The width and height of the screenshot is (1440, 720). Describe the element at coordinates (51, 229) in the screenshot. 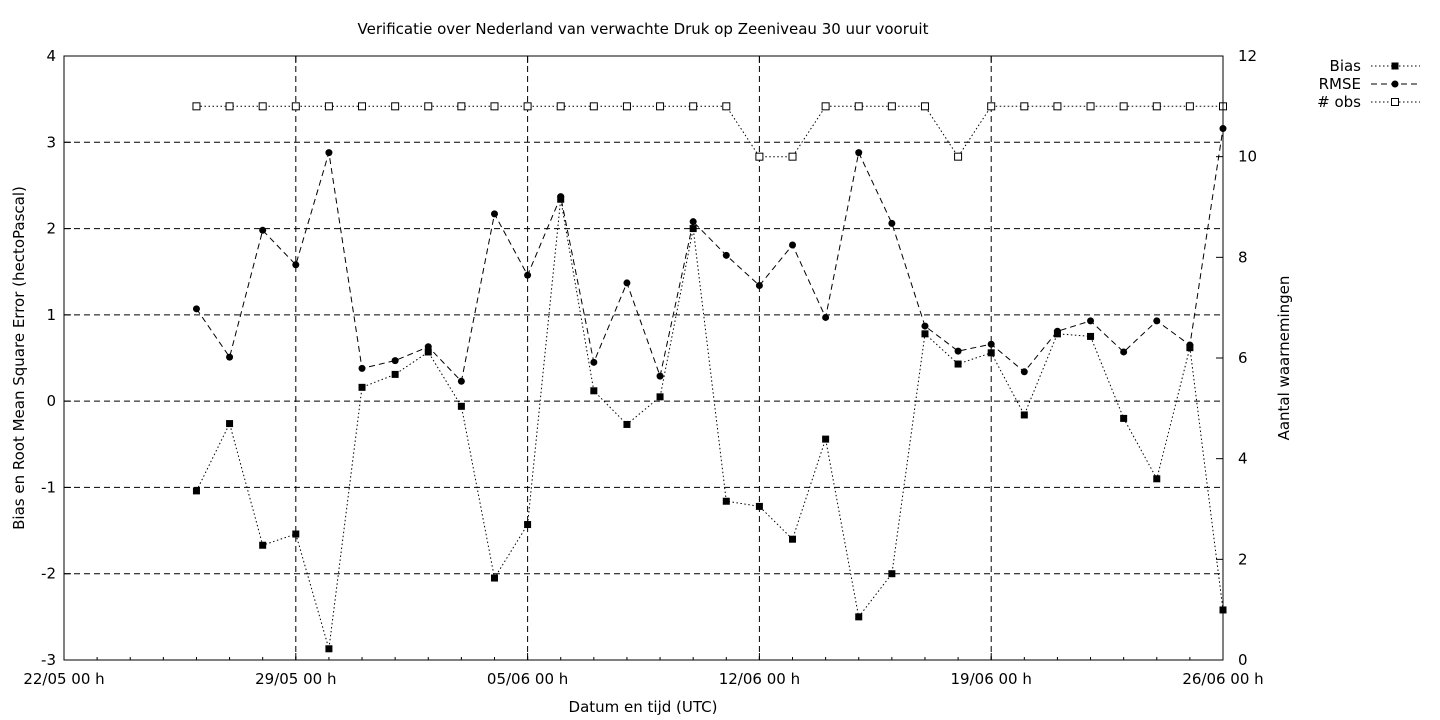

I see `y-tick-label: 2` at that location.